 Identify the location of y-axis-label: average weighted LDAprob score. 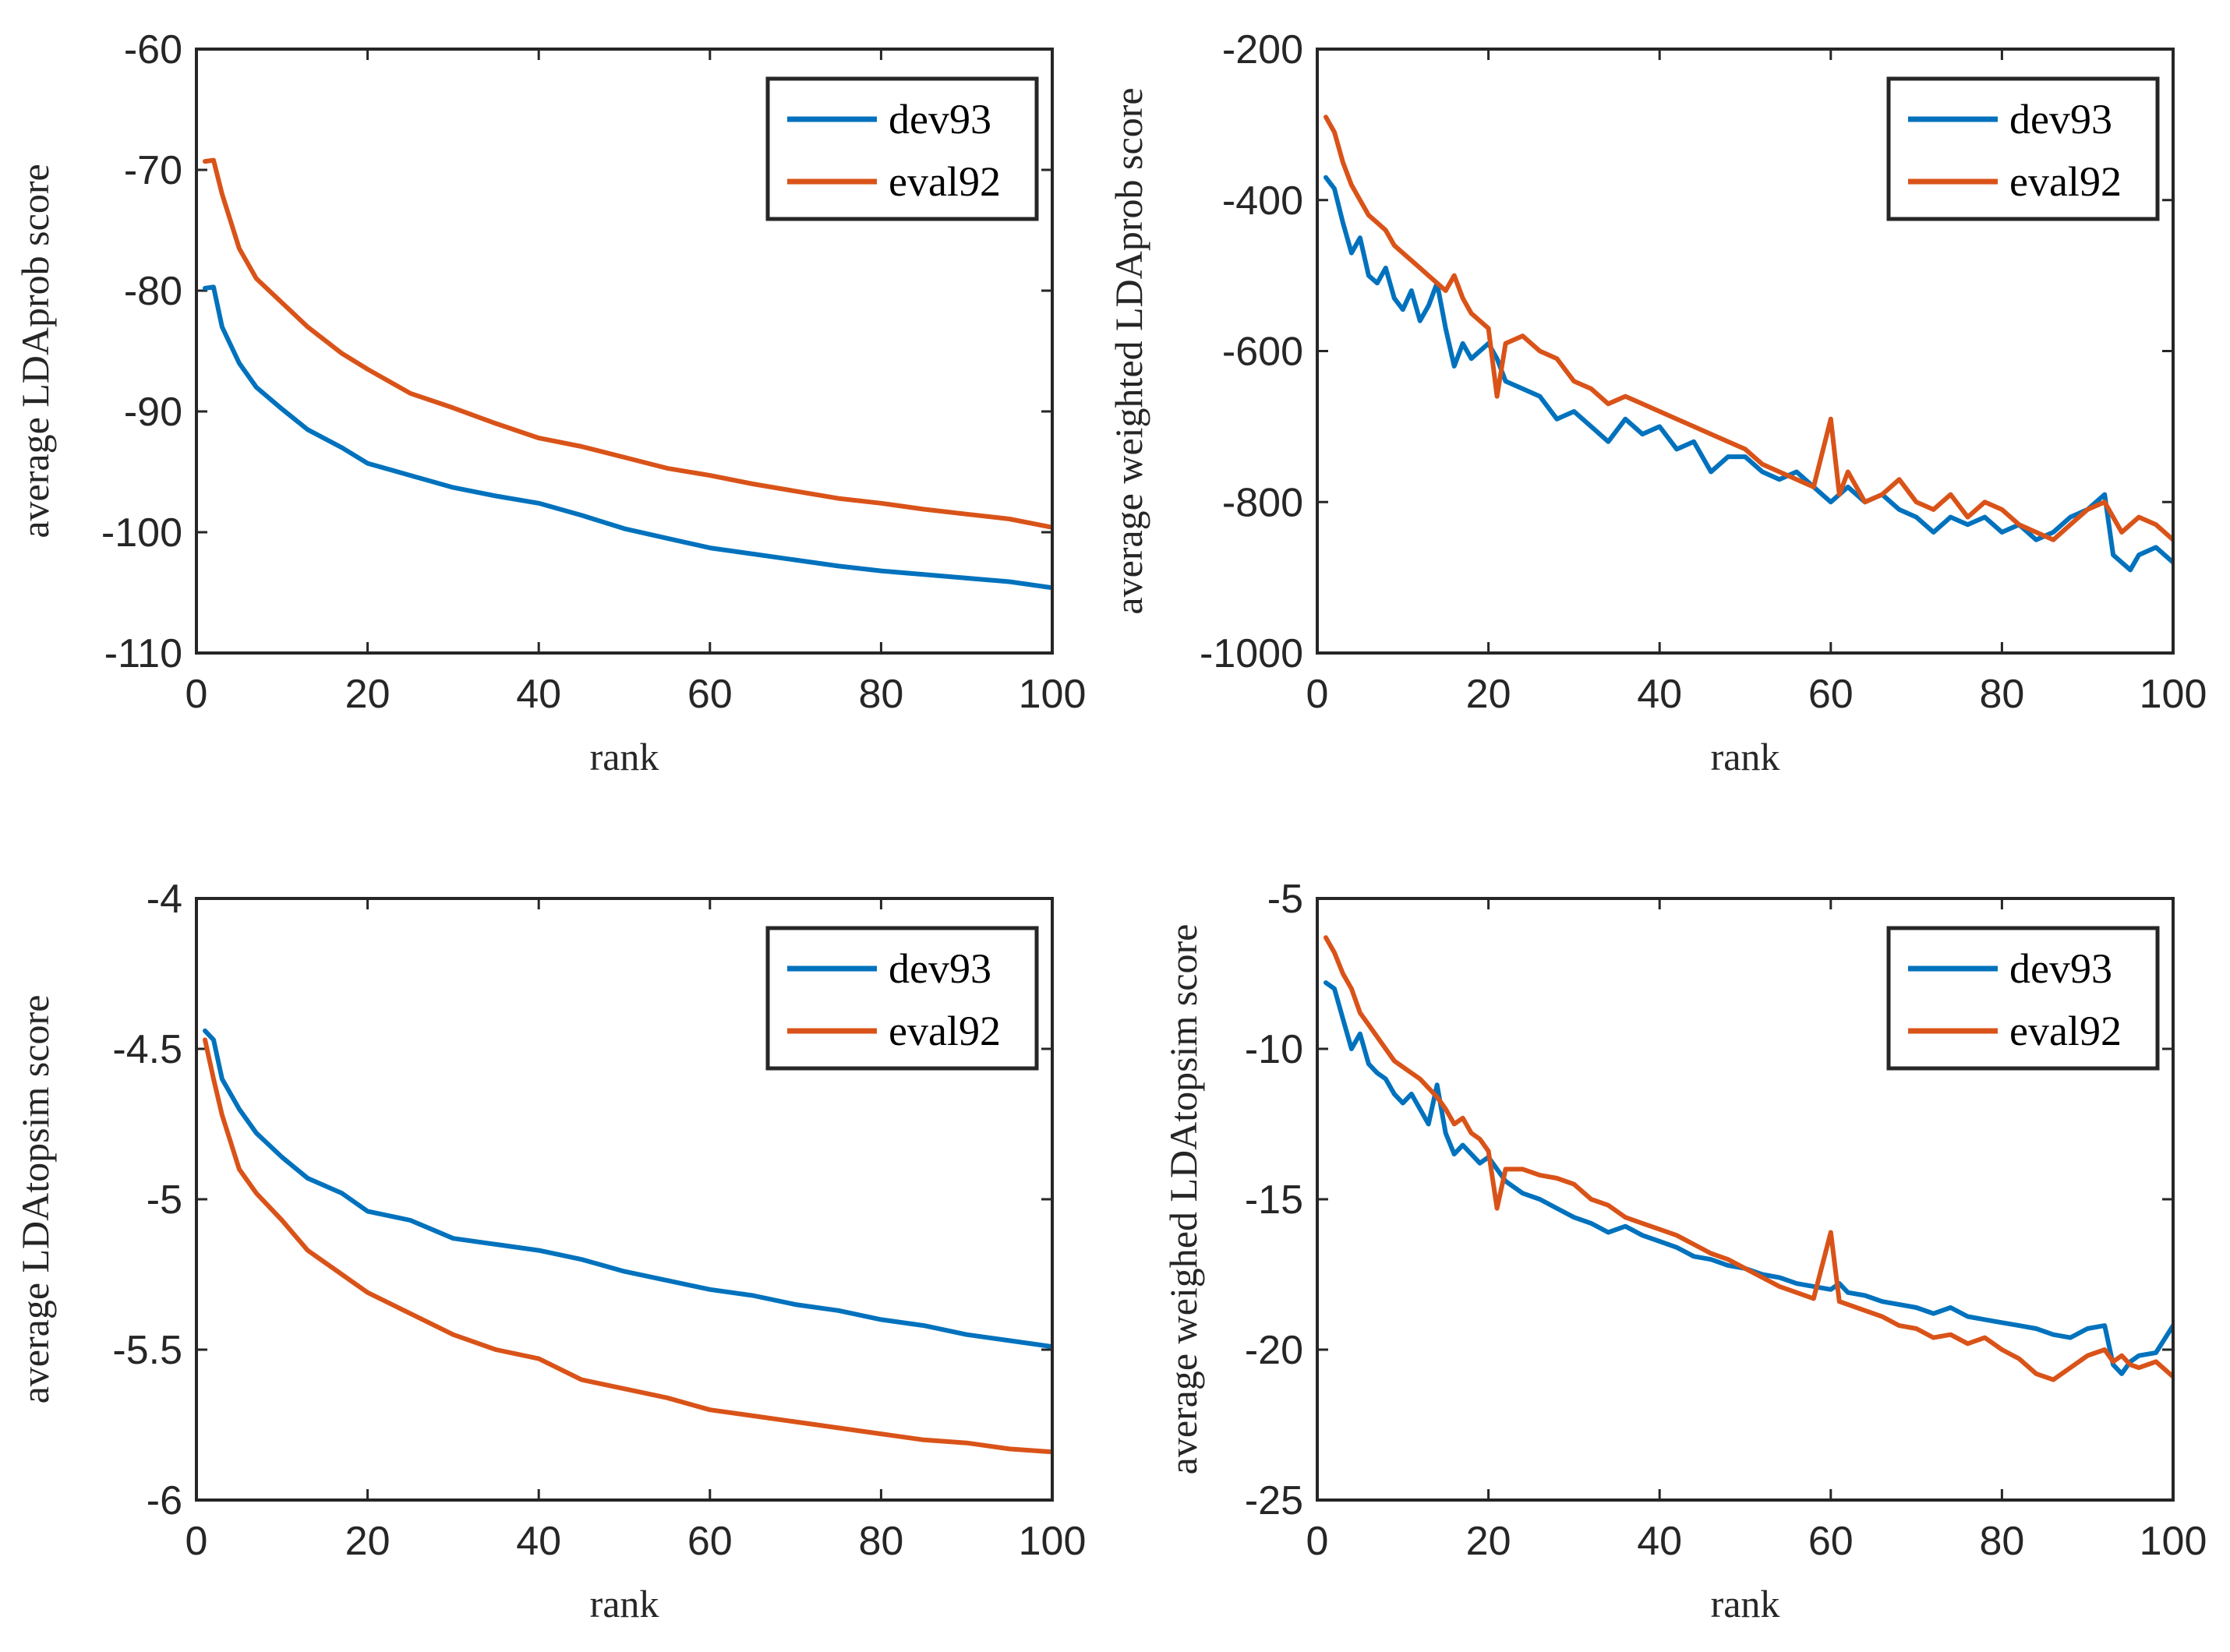
(1128, 351).